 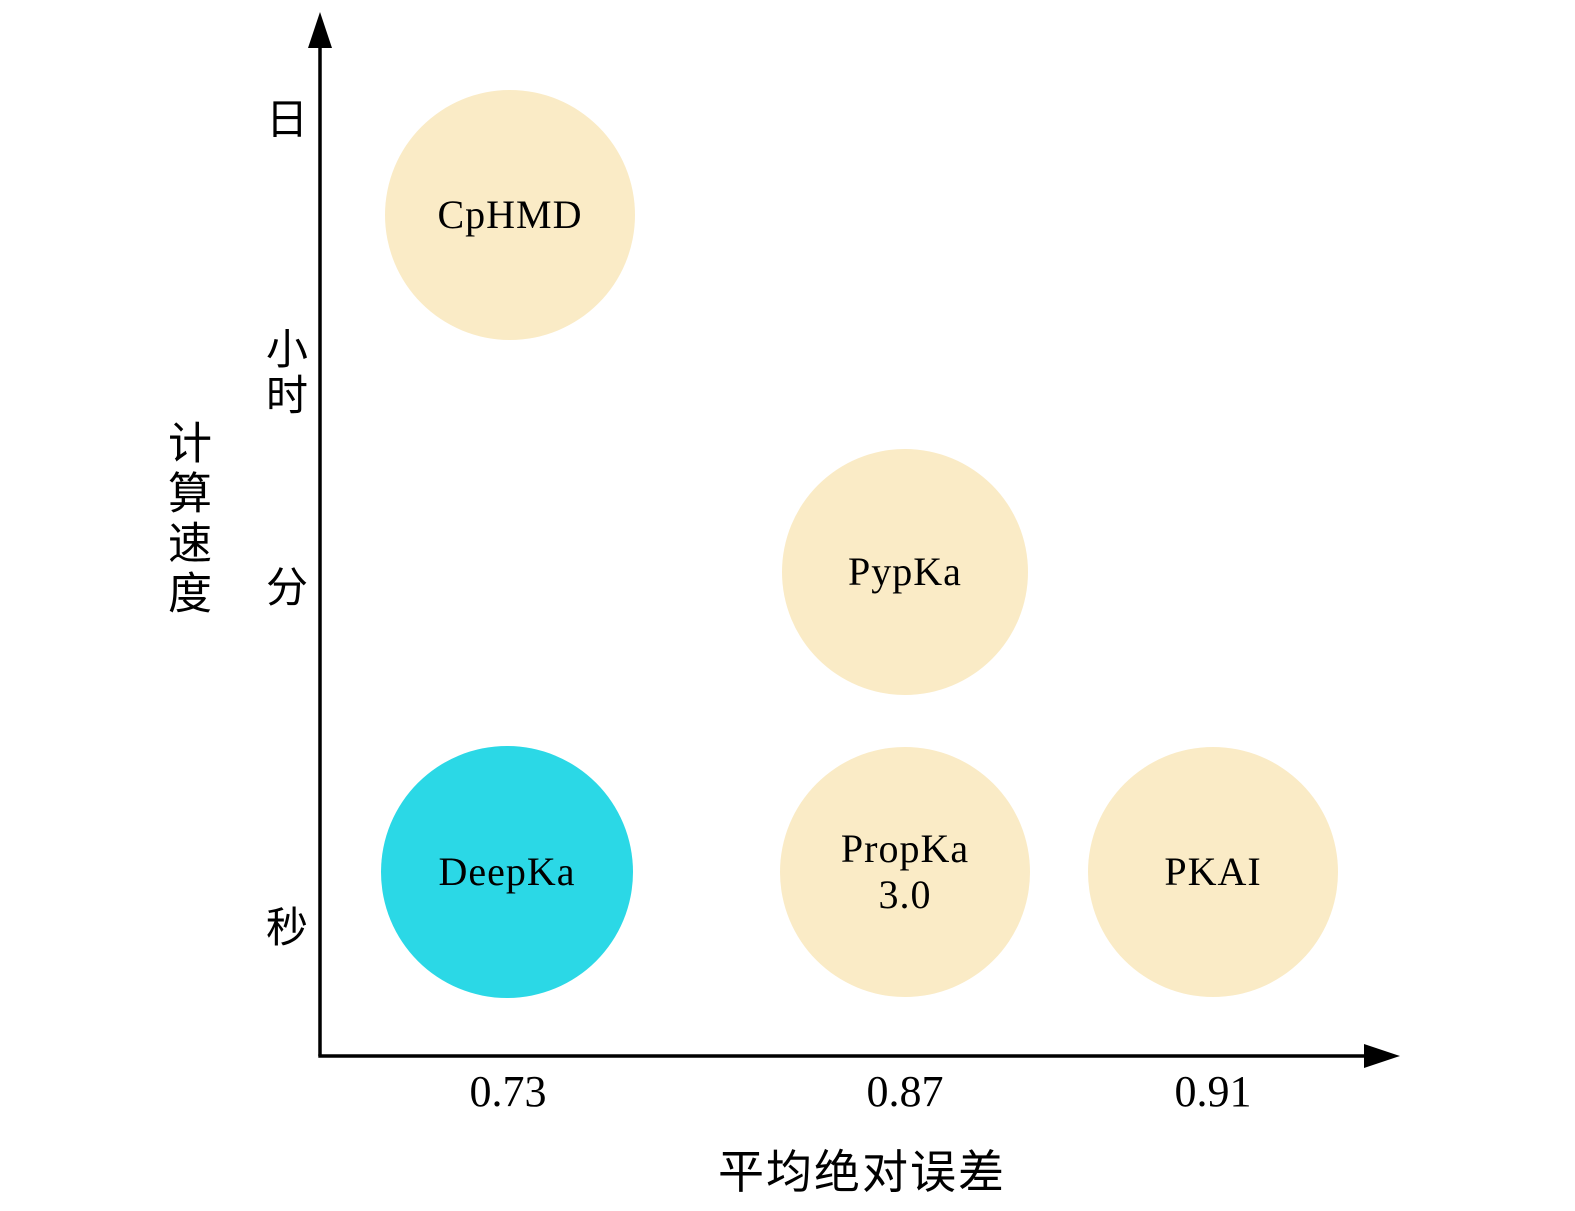 I want to click on bubble-label: PypKa, so click(x=905, y=571).